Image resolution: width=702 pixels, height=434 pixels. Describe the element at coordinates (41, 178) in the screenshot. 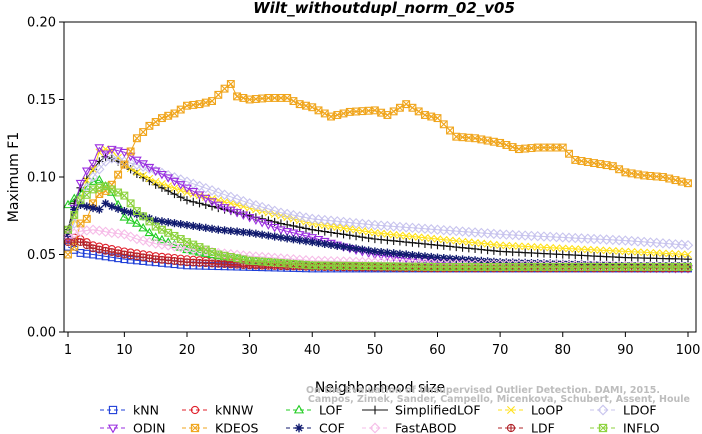

I see `y-tick-label: 0.10` at that location.